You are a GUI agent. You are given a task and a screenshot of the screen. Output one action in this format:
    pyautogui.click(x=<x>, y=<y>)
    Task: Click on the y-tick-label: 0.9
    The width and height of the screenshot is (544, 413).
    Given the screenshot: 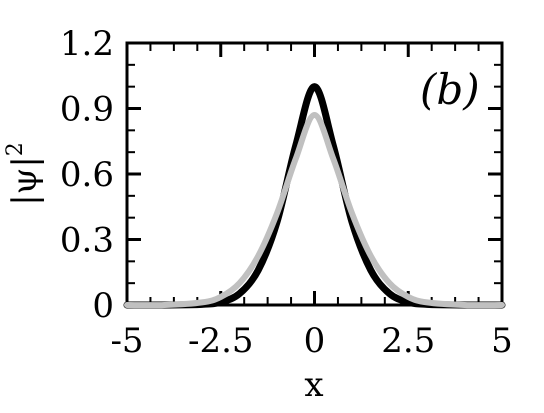 What is the action you would take?
    pyautogui.click(x=87, y=110)
    